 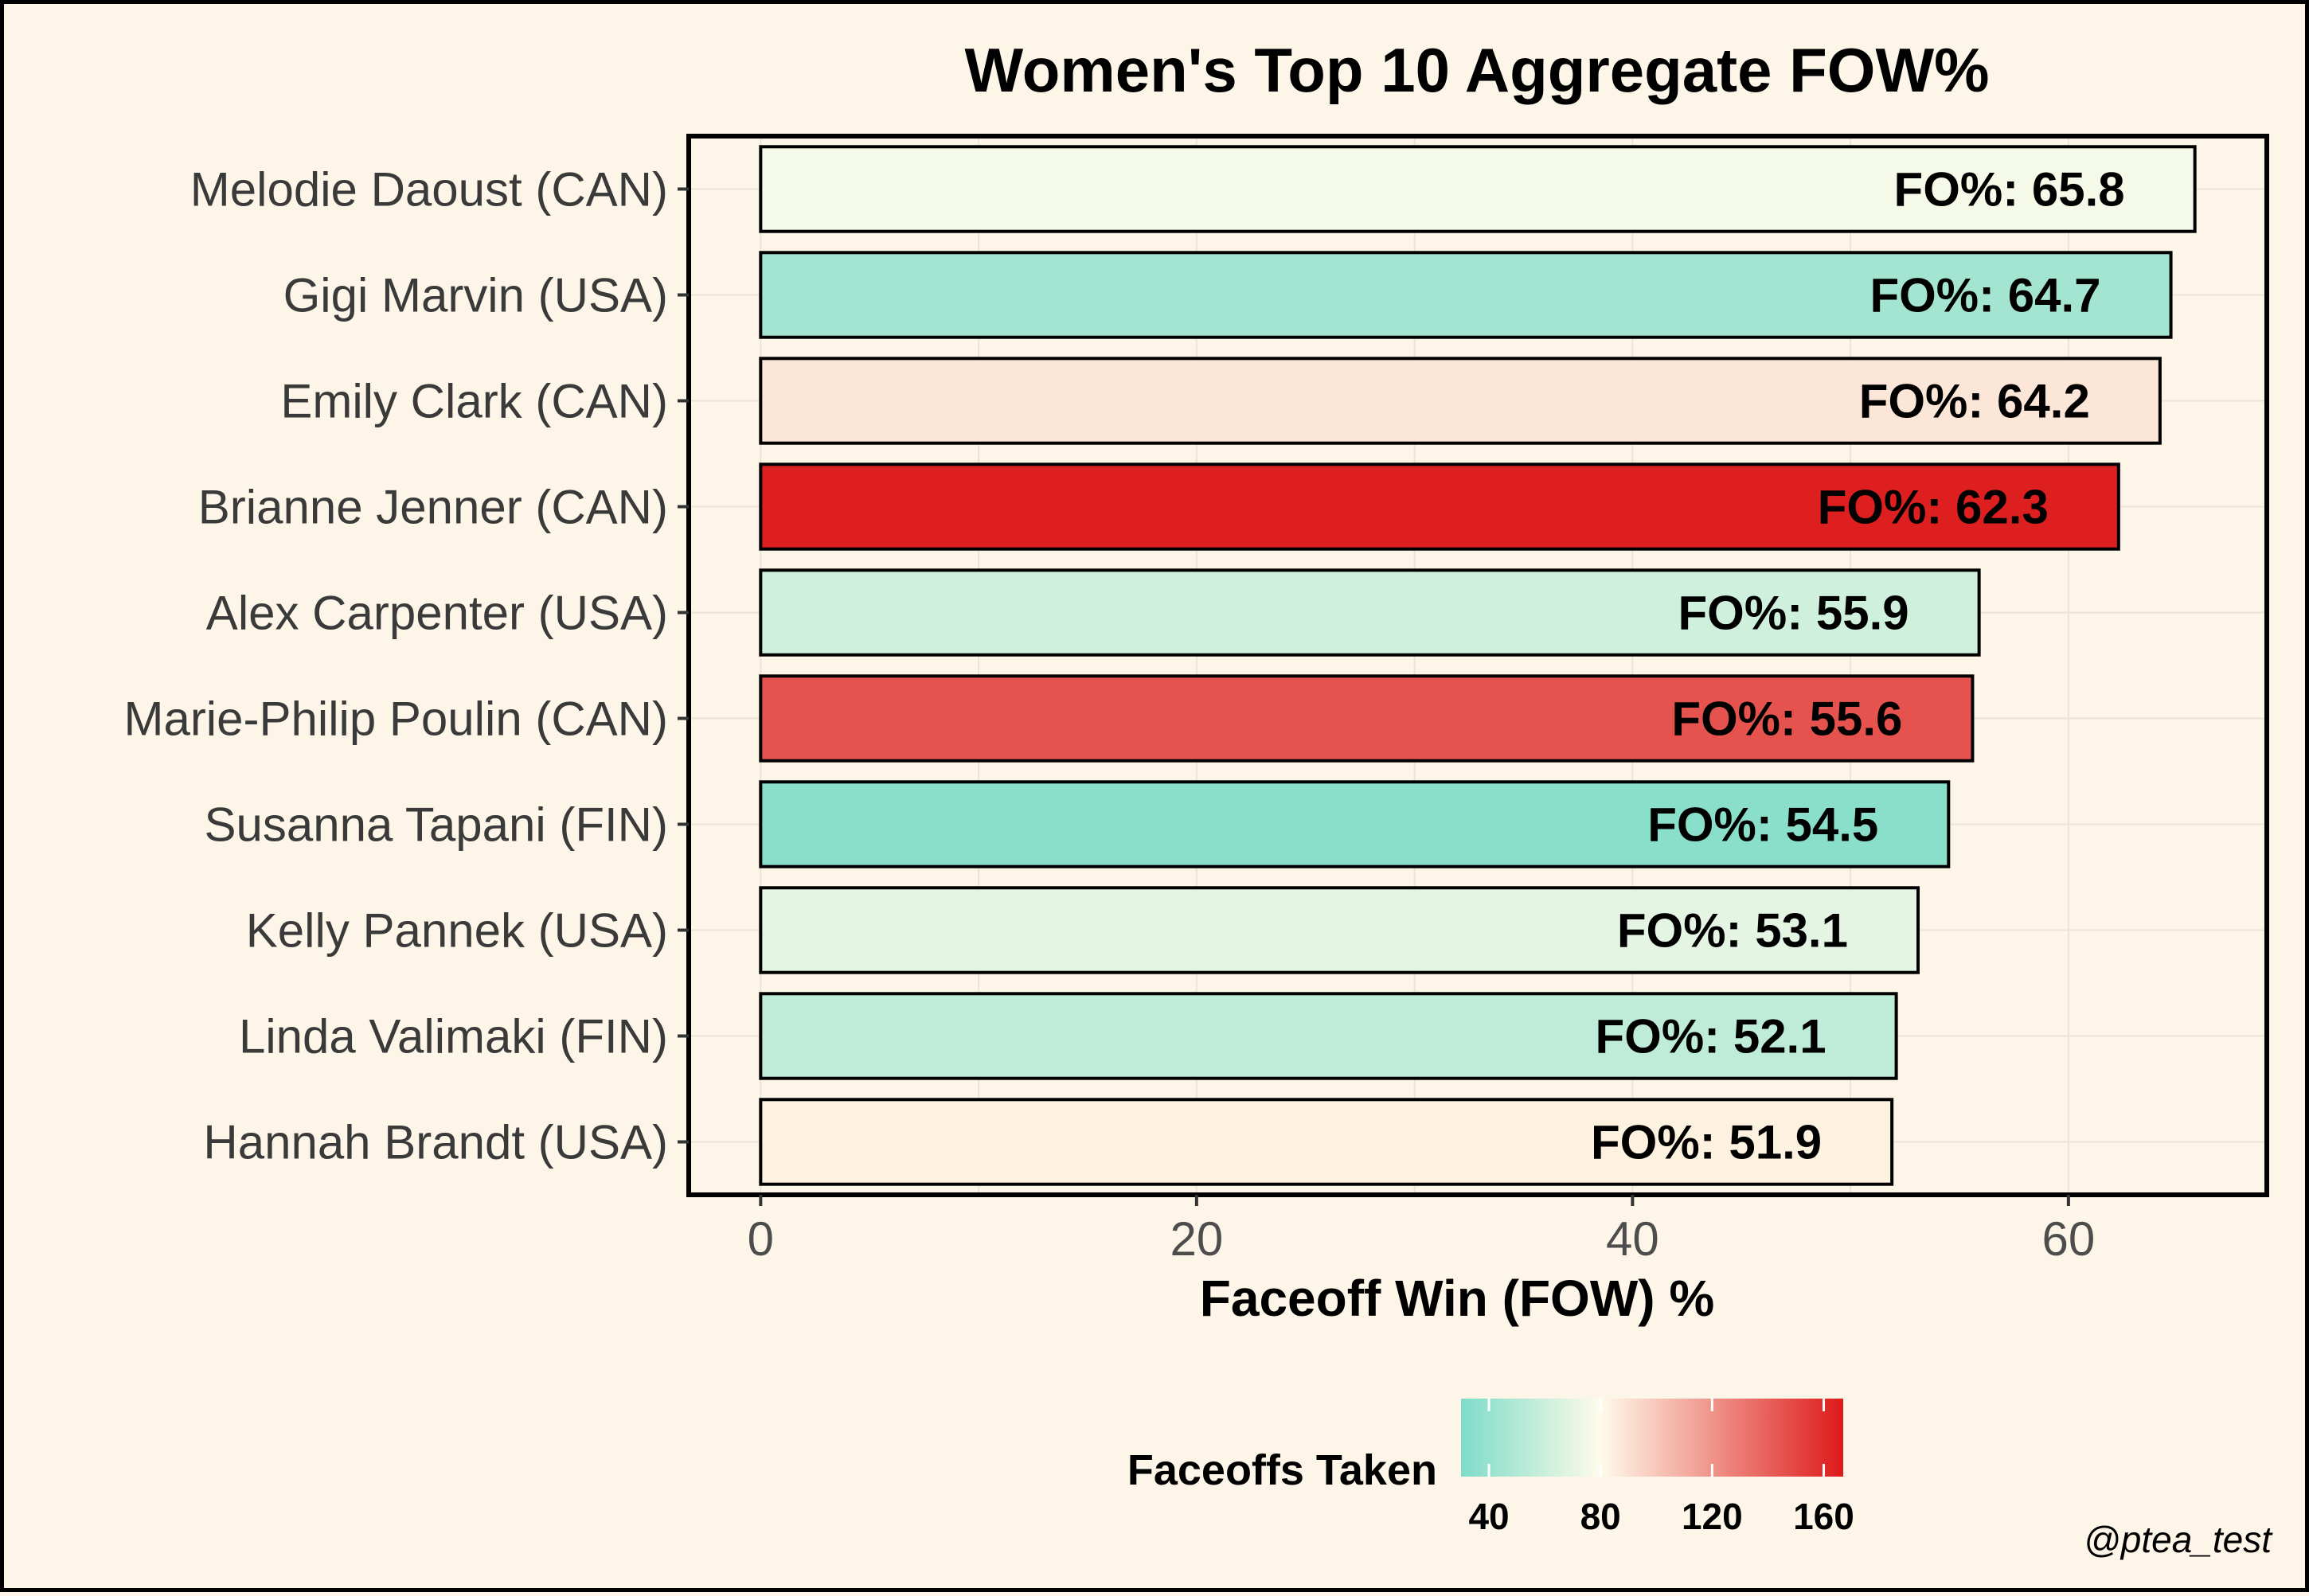 What do you see at coordinates (433, 507) in the screenshot?
I see `y-tick-label: Brianne Jenner (CAN)` at bounding box center [433, 507].